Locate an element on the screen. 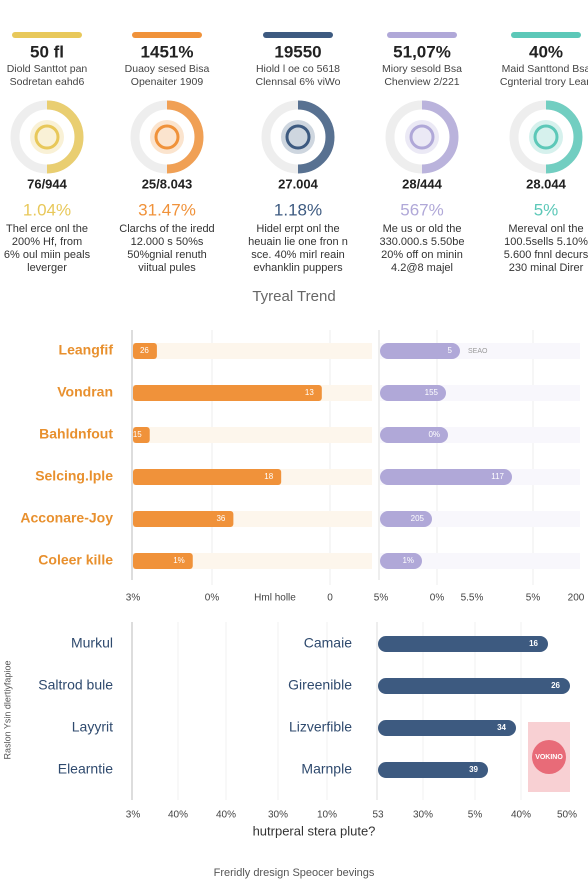 The width and height of the screenshot is (588, 882). kpi-subtitle: Duaoy sesed Bisa is located at coordinates (167, 69).